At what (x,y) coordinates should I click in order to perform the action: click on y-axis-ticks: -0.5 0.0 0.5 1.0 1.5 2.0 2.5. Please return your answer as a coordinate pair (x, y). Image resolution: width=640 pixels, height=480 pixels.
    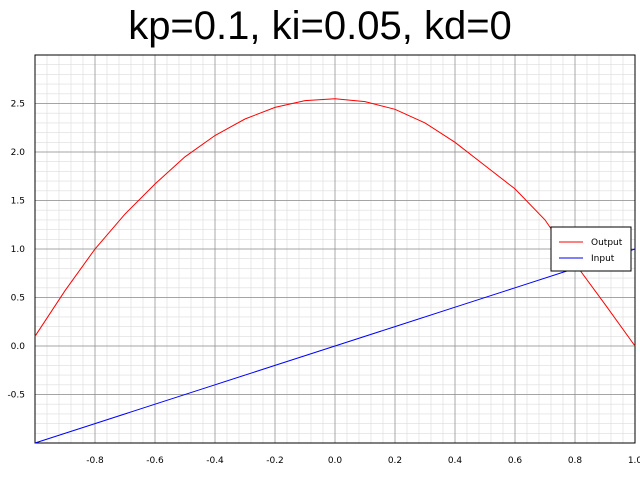
    Looking at the image, I should click on (16, 250).